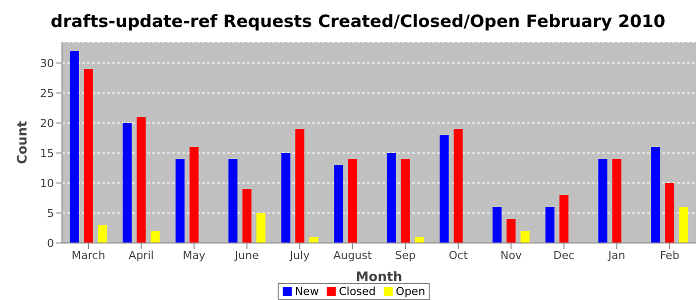  Describe the element at coordinates (89, 255) in the screenshot. I see `x-tick-label: March` at that location.